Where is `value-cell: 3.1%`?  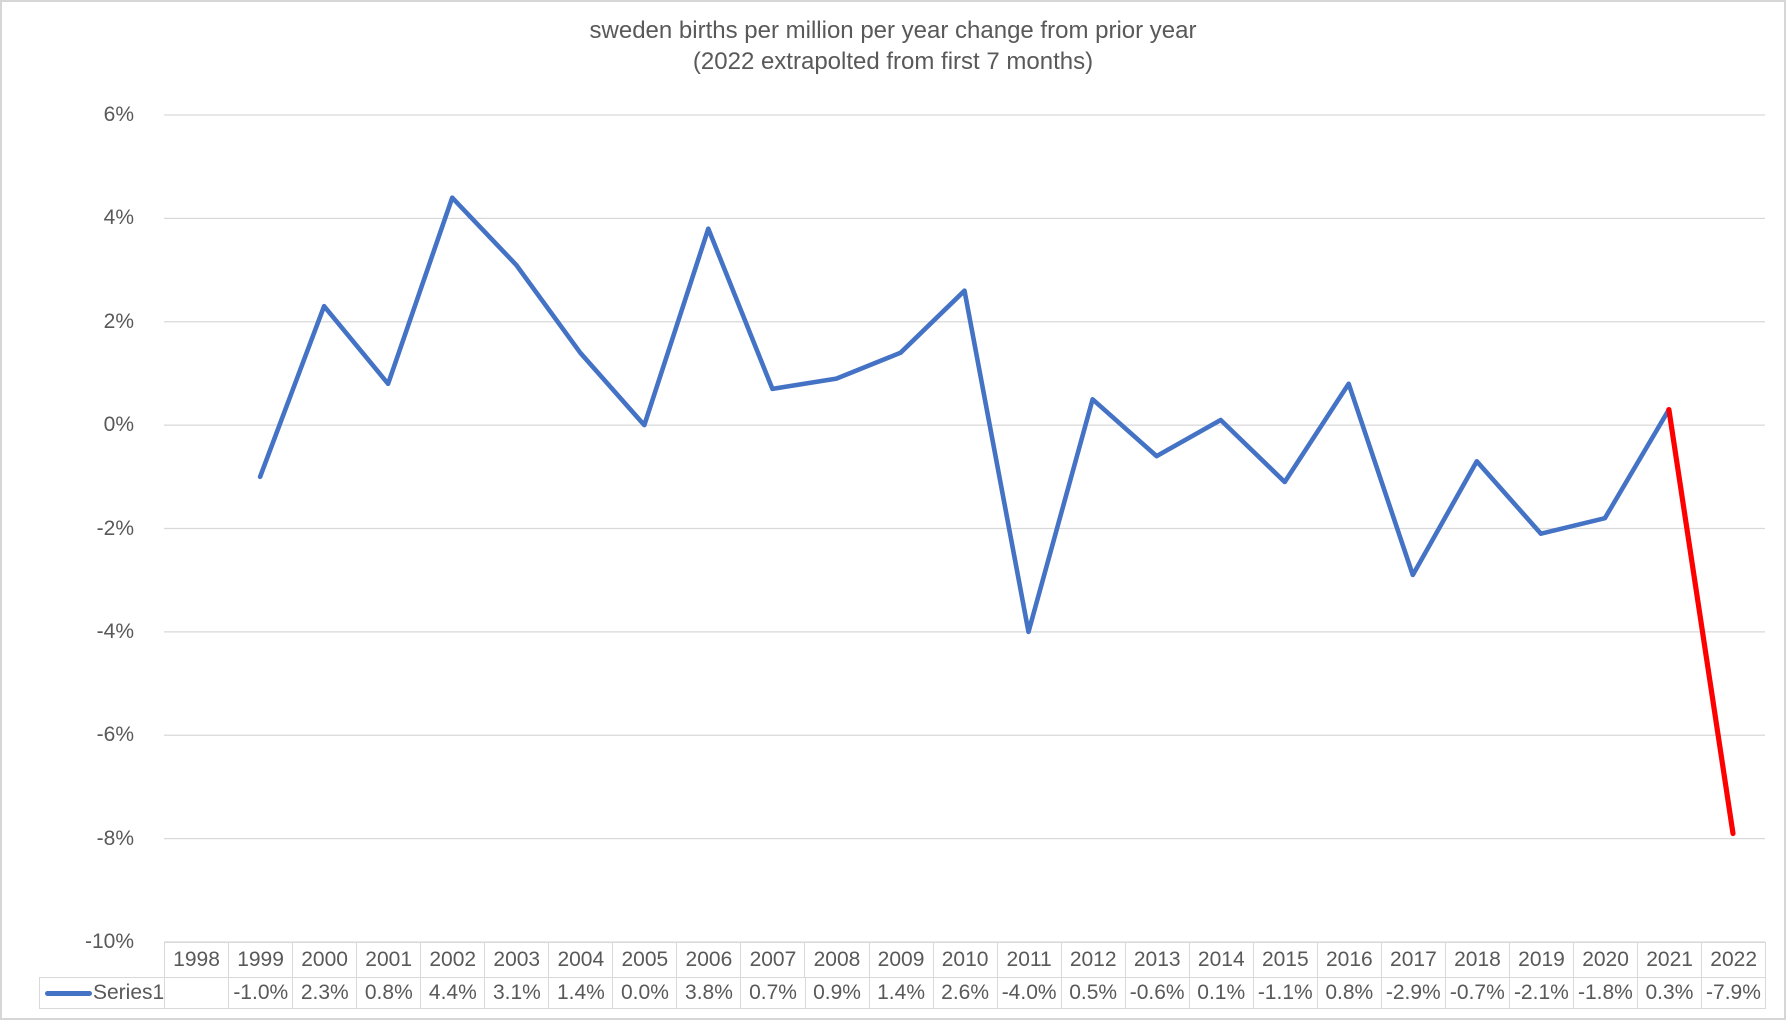
value-cell: 3.1% is located at coordinates (517, 993).